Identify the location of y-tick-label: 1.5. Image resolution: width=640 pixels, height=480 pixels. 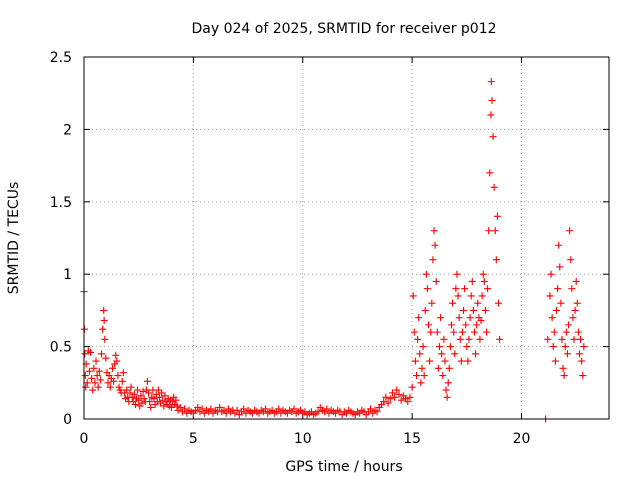
(61, 203).